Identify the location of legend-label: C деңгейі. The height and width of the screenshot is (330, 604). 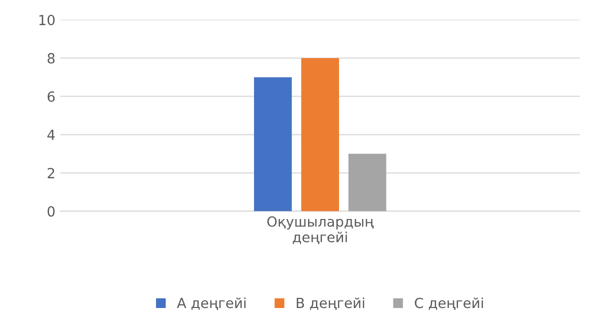
(448, 303).